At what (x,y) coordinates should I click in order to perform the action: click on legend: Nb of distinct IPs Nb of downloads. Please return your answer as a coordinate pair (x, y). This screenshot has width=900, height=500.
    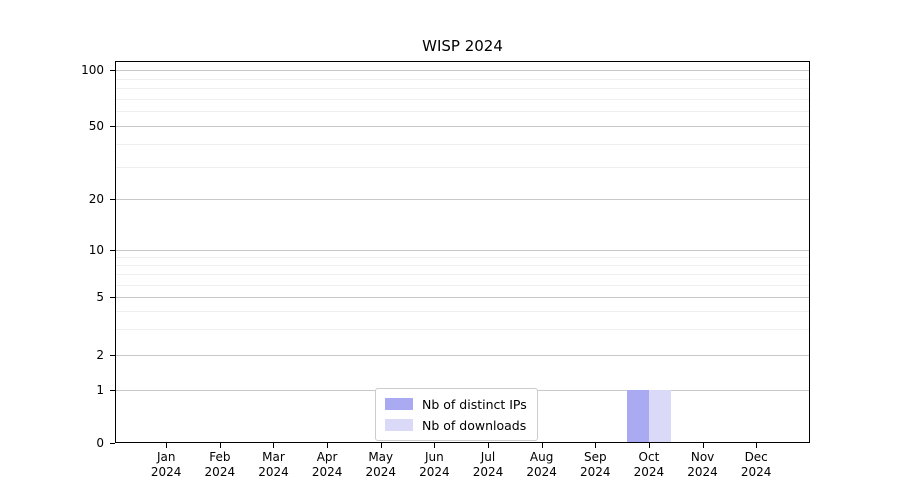
    Looking at the image, I should click on (456, 414).